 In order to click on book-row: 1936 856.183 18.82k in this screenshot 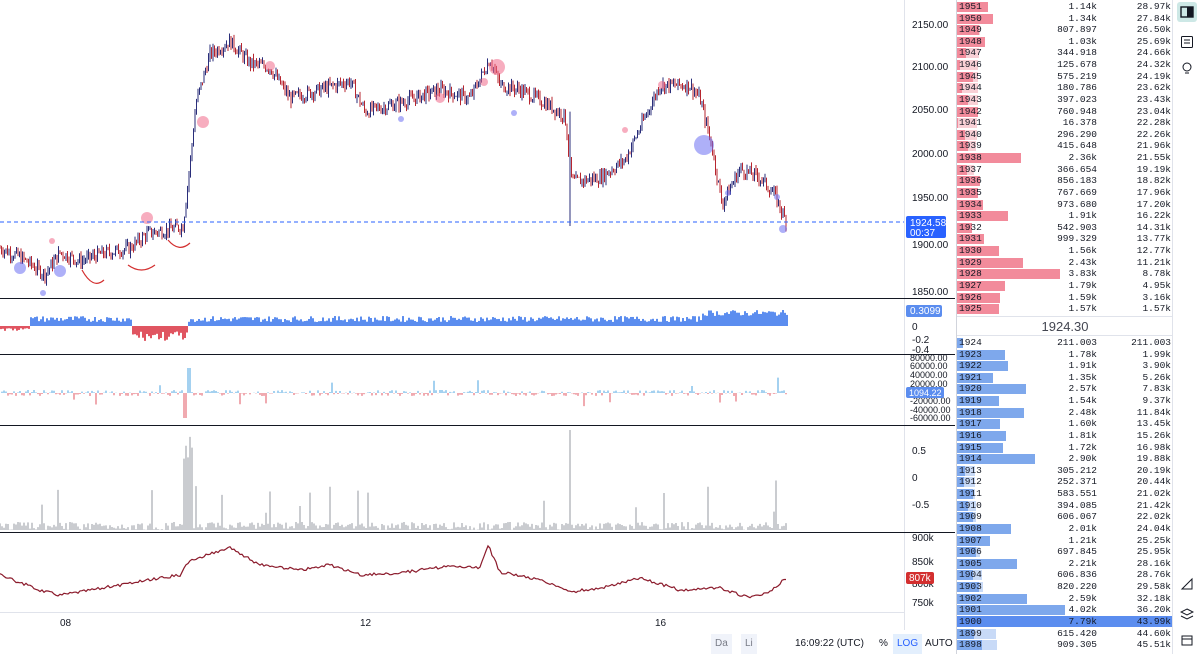, I will do `click(1064, 181)`.